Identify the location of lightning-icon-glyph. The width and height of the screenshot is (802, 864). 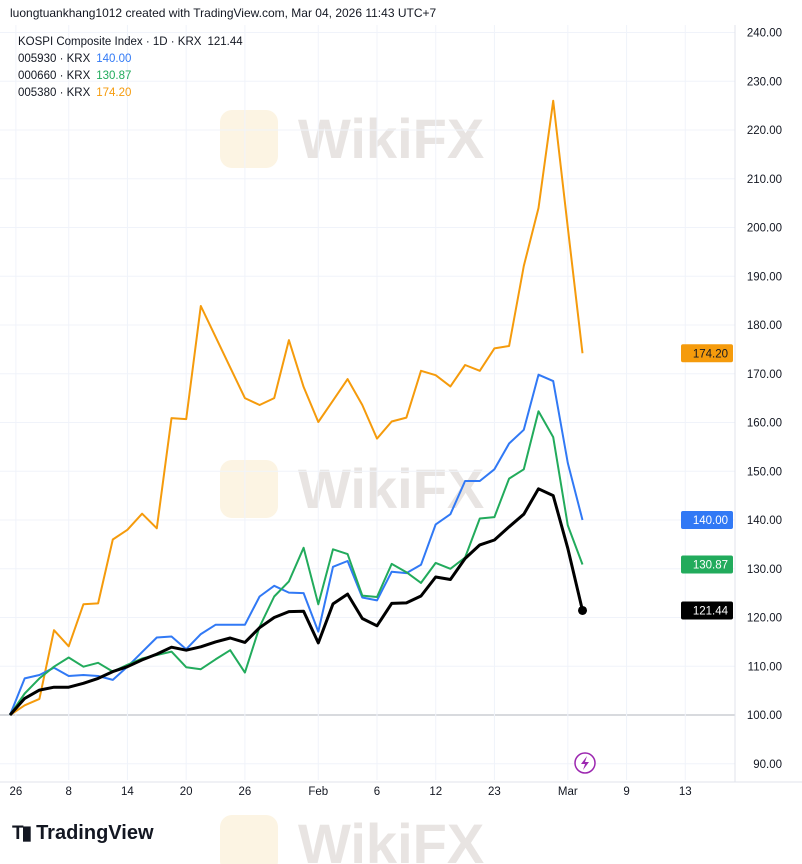
(585, 763).